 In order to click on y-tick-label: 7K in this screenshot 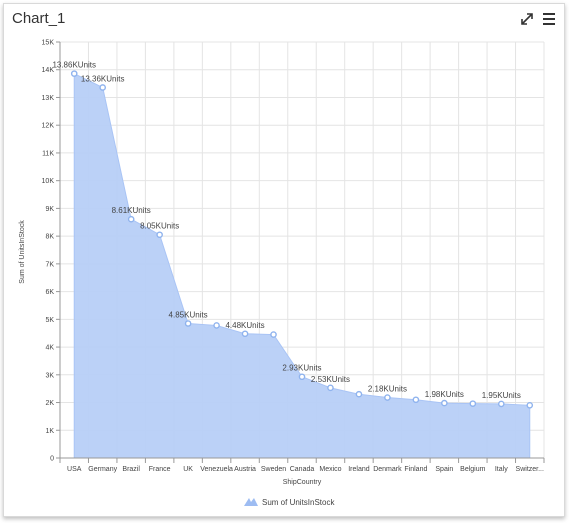, I will do `click(49, 264)`.